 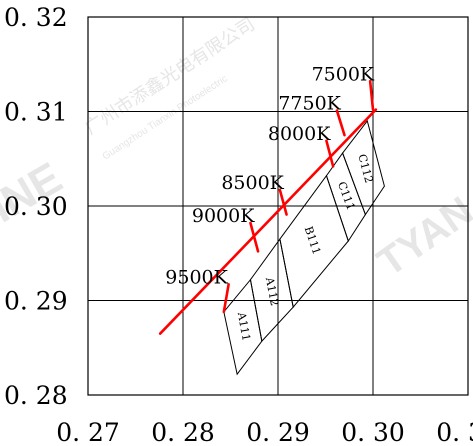 What do you see at coordinates (36, 112) in the screenshot?
I see `y-tick-label: 0. 31` at bounding box center [36, 112].